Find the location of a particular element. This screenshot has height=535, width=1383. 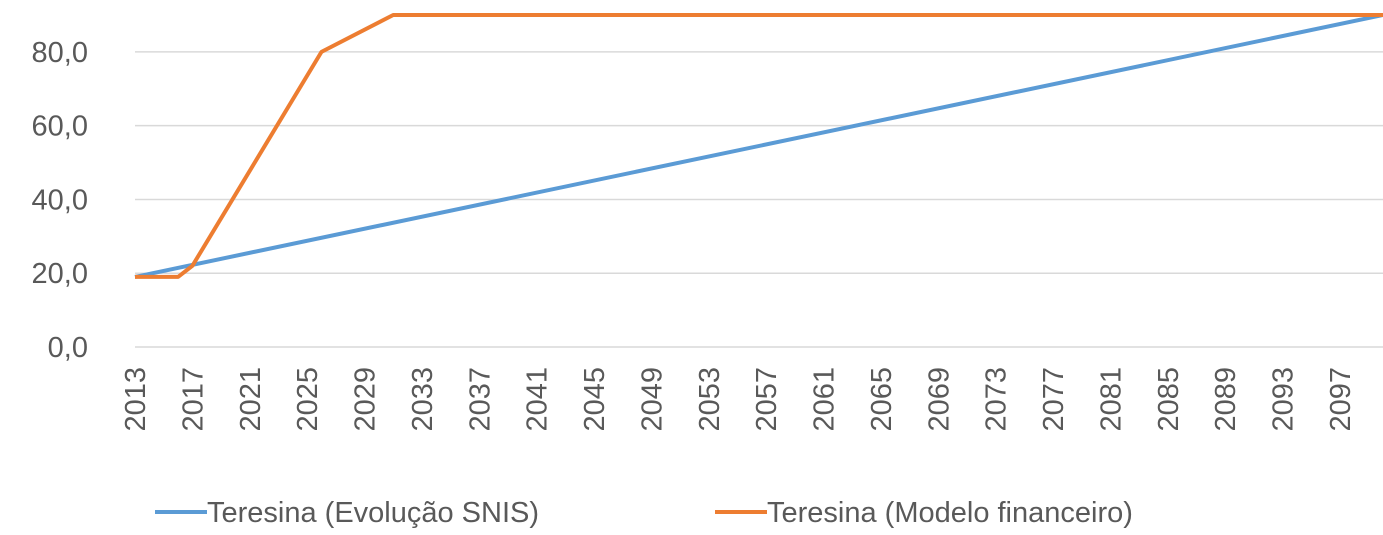

x-tick-label: 2041 is located at coordinates (538, 399).